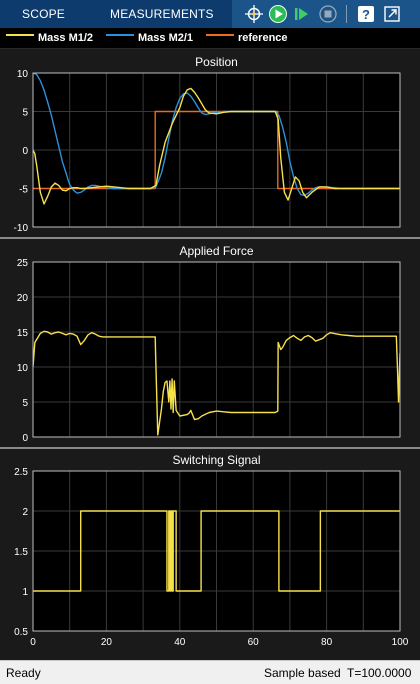 This screenshot has width=420, height=684. I want to click on y-tick-label: -10, so click(21, 228).